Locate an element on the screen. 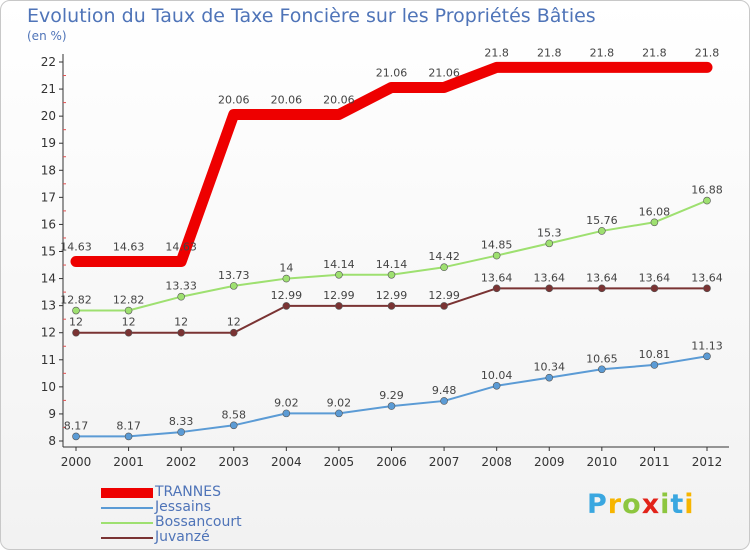  unit-label: (en %) is located at coordinates (47, 36).